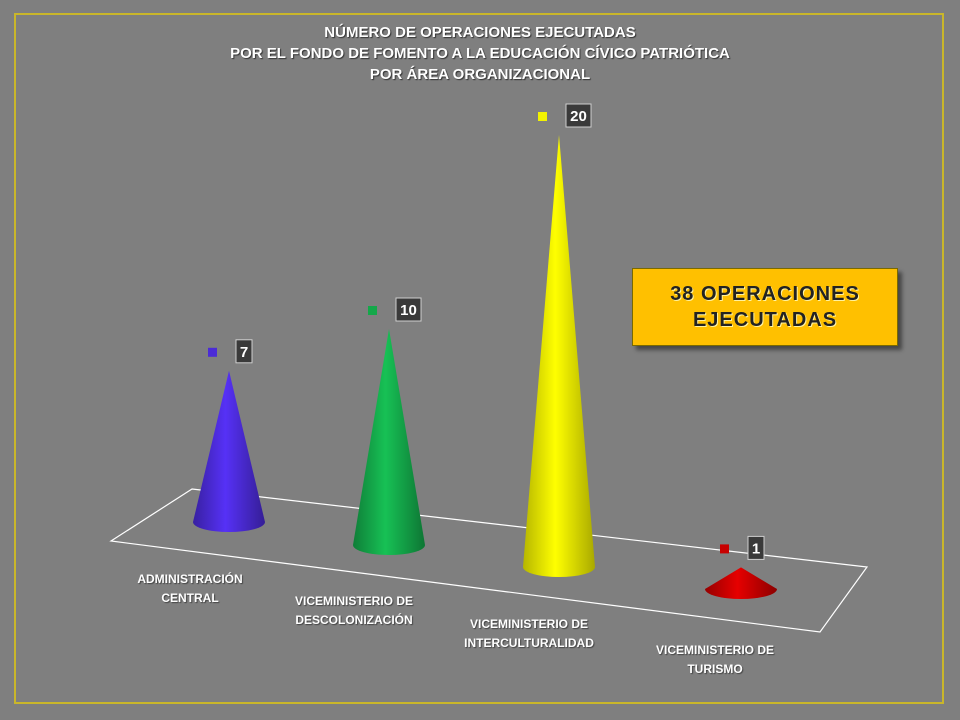 This screenshot has height=720, width=960. Describe the element at coordinates (765, 307) in the screenshot. I see `total-operations-callout: 38 OPERACIONES EJECUTADAS` at that location.